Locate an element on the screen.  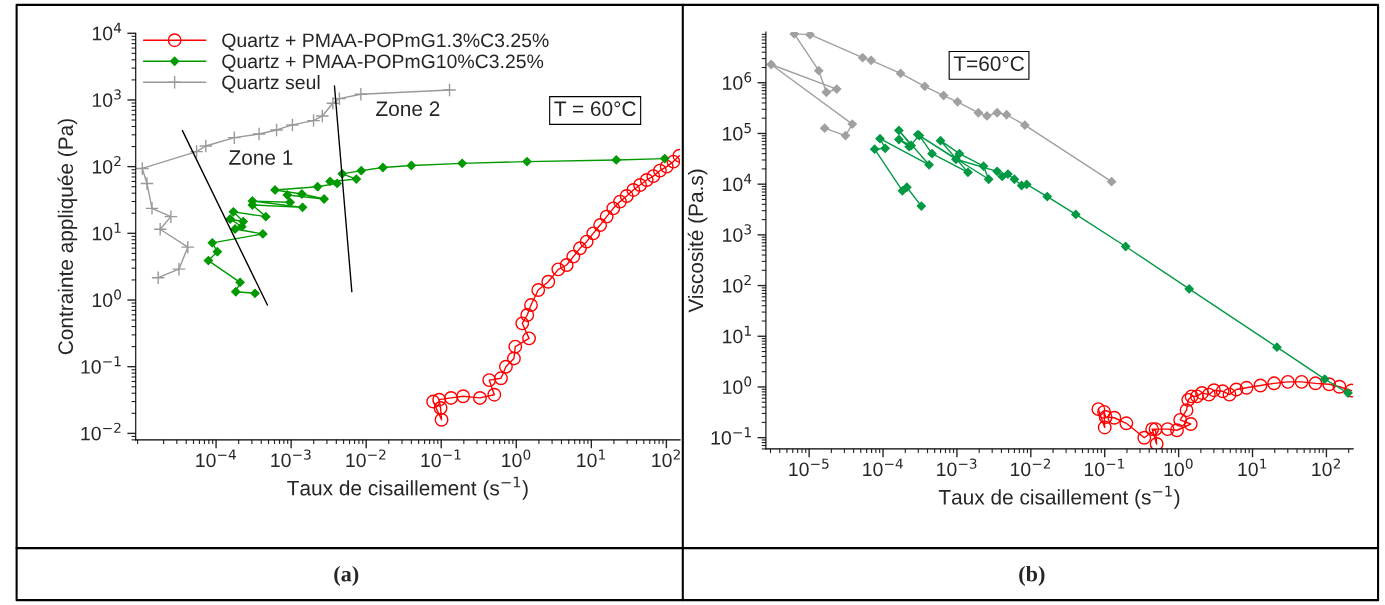
y-axis-title: Contrainte appliquée (Pa) is located at coordinates (67, 237).